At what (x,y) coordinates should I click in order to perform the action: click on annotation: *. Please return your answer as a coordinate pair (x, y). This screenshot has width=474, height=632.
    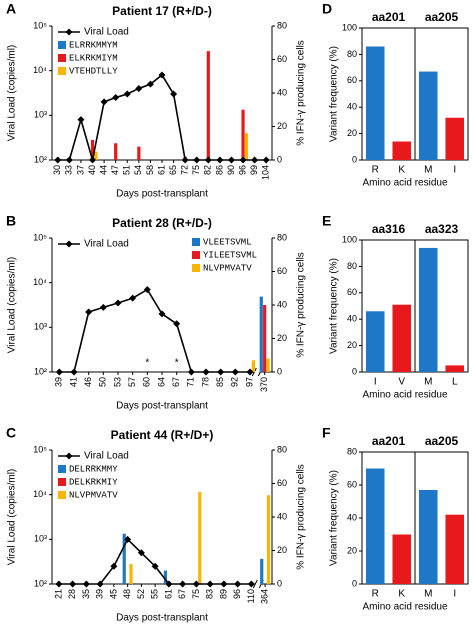
    Looking at the image, I should click on (147, 363).